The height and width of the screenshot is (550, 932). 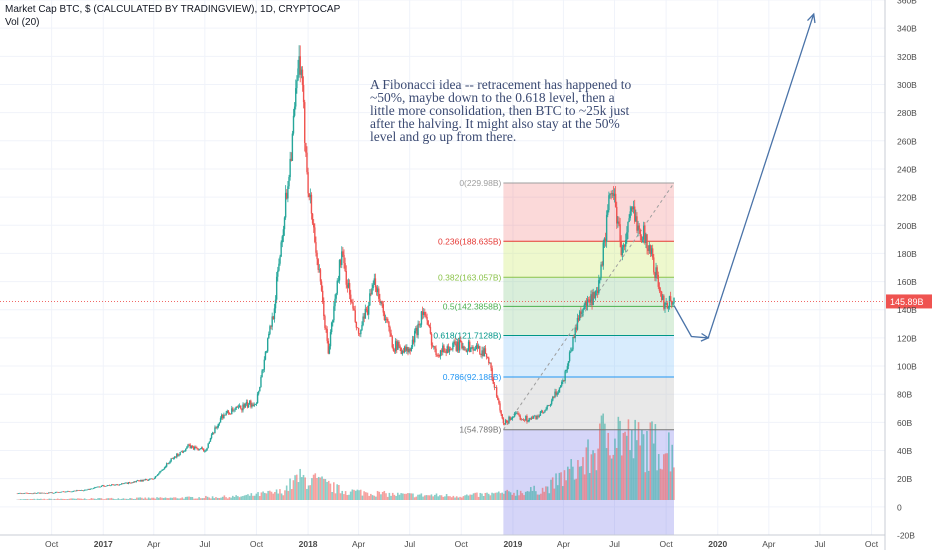 I want to click on projection-arrow, so click(x=744, y=177).